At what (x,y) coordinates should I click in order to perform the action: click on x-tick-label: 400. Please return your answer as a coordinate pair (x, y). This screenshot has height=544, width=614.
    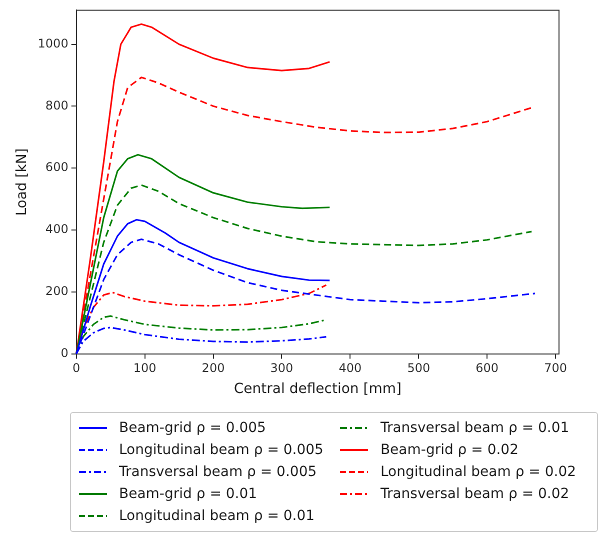
    Looking at the image, I should click on (350, 368).